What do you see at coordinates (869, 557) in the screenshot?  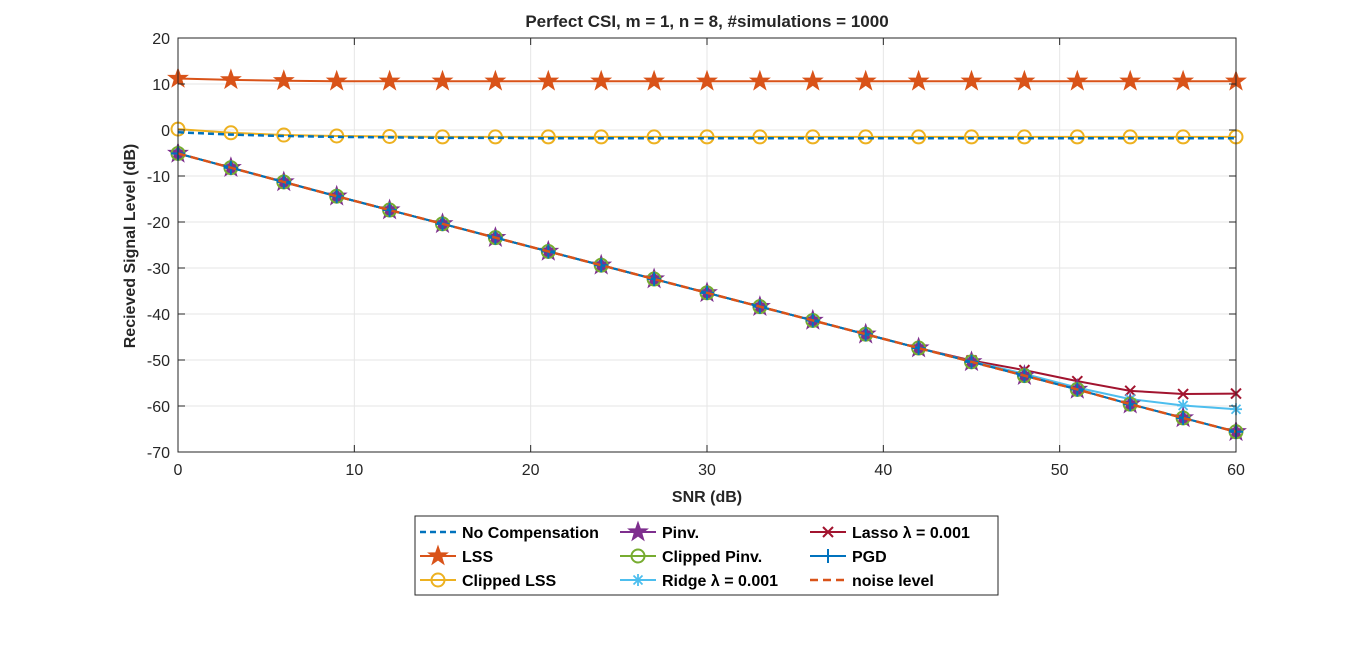 I see `legend-label: PGD` at bounding box center [869, 557].